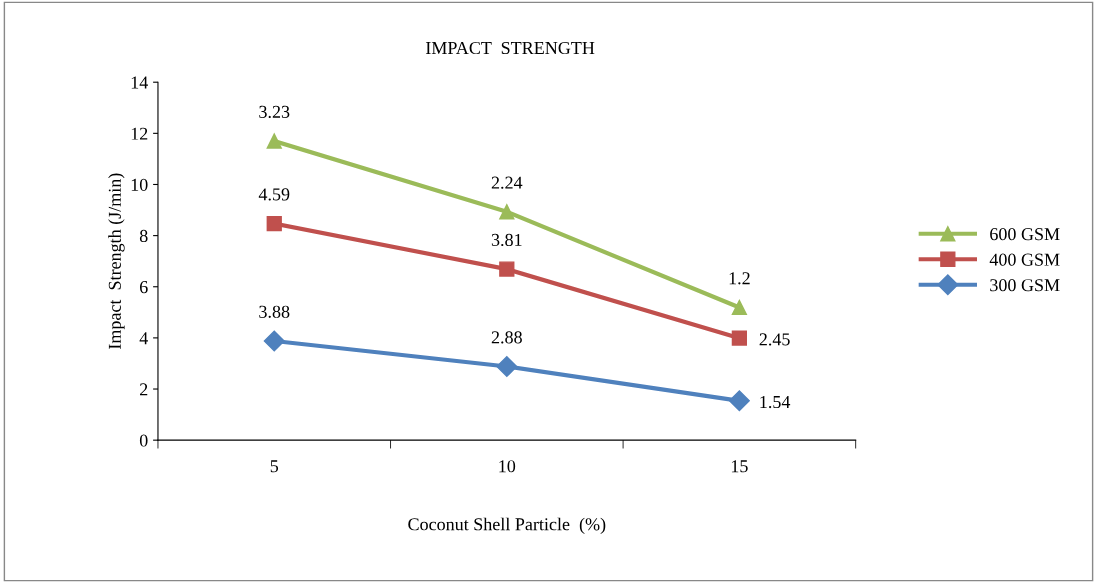 Image resolution: width=1097 pixels, height=583 pixels. I want to click on y-axis-title: Impact Strength (J/min), so click(116, 261).